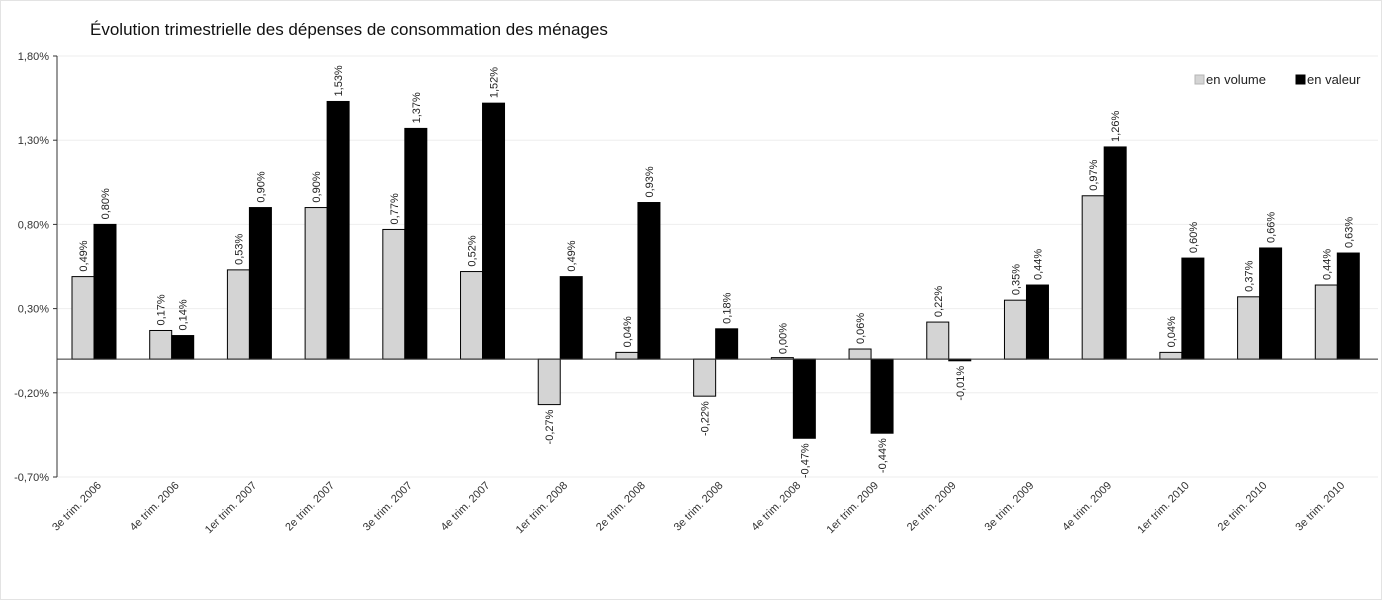  I want to click on x-tick-label: 4e trim. 2006, so click(155, 507).